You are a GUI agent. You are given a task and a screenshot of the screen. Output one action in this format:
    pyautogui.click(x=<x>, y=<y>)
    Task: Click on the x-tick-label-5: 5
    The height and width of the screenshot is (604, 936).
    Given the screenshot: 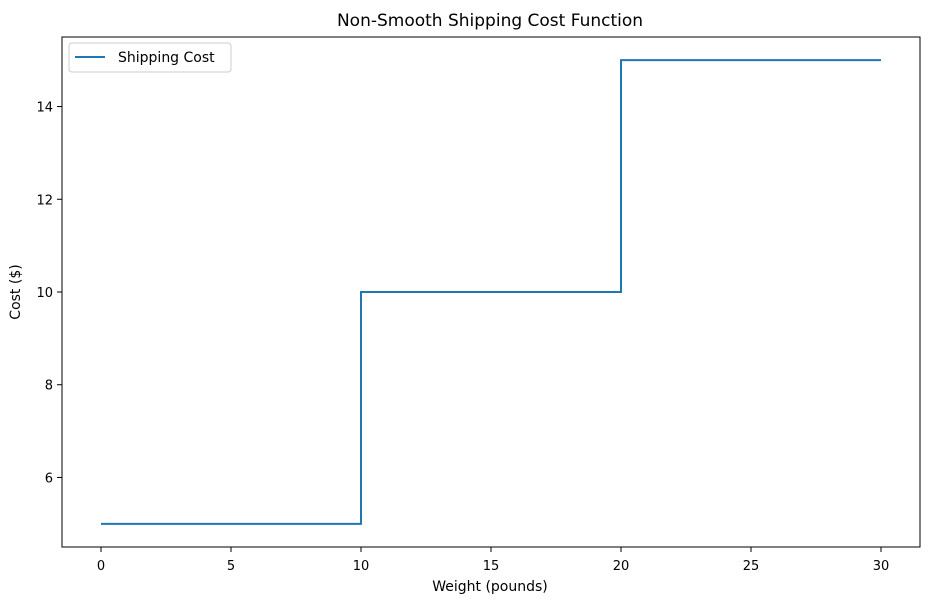 What is the action you would take?
    pyautogui.click(x=231, y=566)
    